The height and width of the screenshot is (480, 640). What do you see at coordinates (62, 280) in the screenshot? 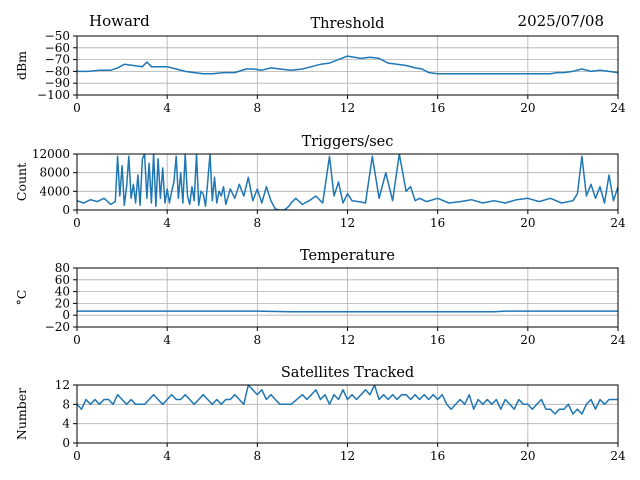
I see `temperature-ytick-label: 60` at bounding box center [62, 280].